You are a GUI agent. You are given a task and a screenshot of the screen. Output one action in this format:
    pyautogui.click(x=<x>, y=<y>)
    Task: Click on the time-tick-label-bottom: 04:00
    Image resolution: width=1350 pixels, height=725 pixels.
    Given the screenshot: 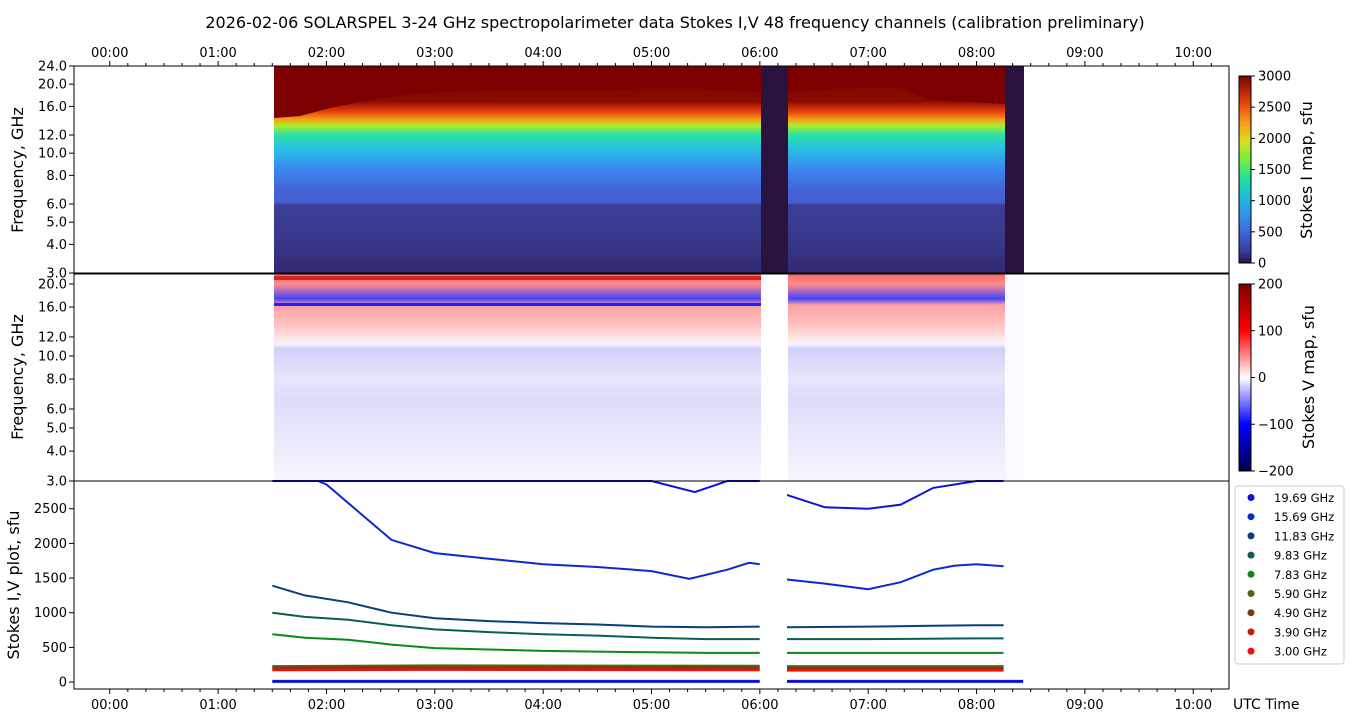 What is the action you would take?
    pyautogui.click(x=542, y=705)
    